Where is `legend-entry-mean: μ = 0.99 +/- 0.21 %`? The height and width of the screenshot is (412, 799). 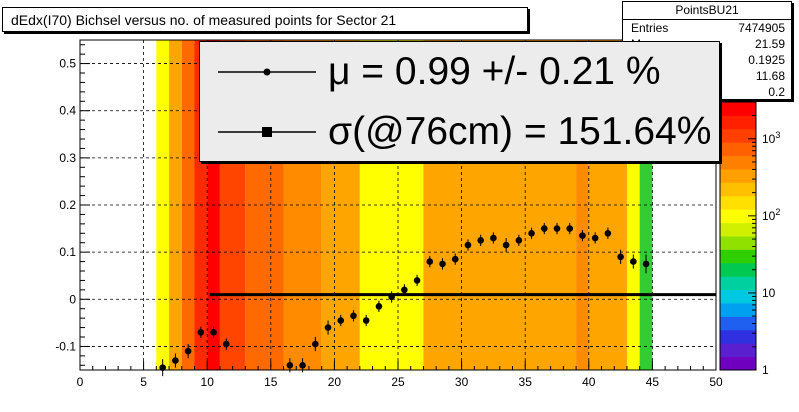
legend-entry-mean: μ = 0.99 +/- 0.21 % is located at coordinates (459, 72).